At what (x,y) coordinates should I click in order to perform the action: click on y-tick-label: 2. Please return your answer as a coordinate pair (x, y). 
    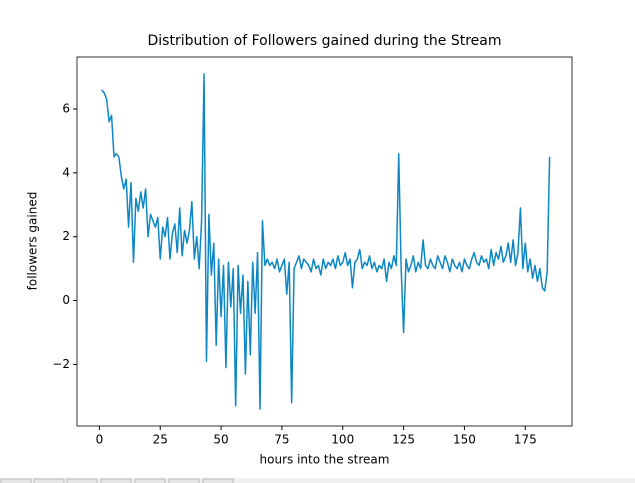
    Looking at the image, I should click on (66, 236).